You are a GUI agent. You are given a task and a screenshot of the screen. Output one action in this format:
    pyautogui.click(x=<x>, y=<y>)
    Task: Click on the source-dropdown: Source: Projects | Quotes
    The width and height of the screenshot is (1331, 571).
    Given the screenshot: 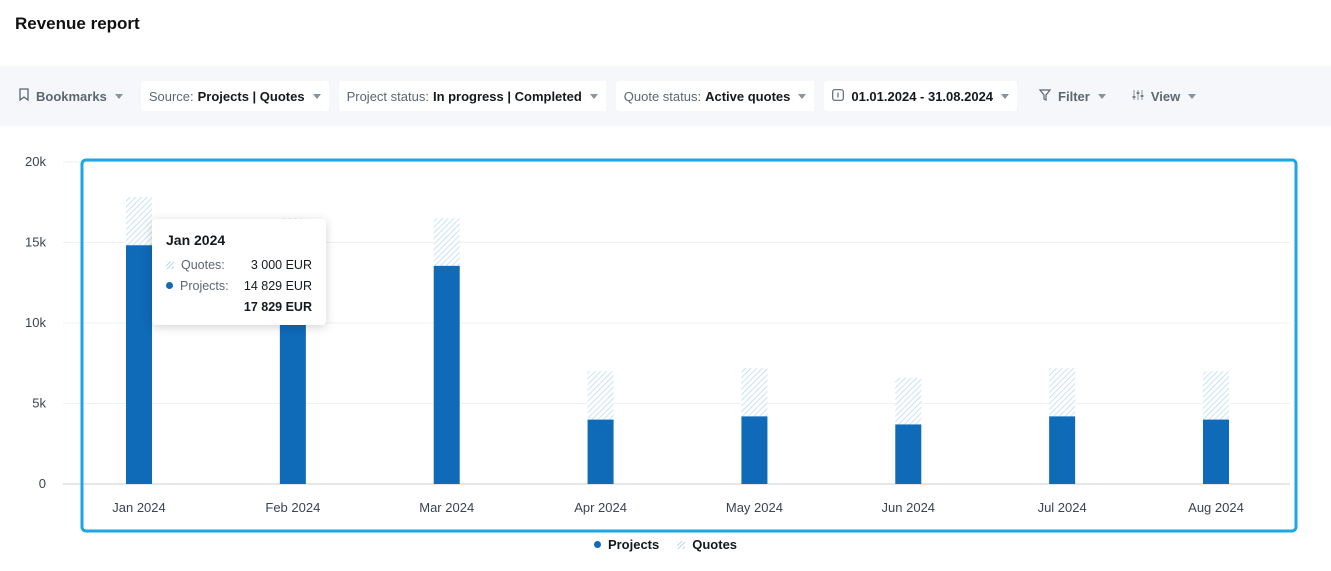 What is the action you would take?
    pyautogui.click(x=234, y=96)
    